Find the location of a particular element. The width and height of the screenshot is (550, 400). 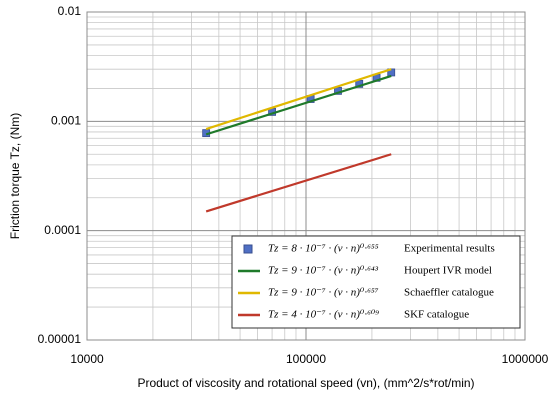

legend-label: Houpert IVR model is located at coordinates (448, 271).